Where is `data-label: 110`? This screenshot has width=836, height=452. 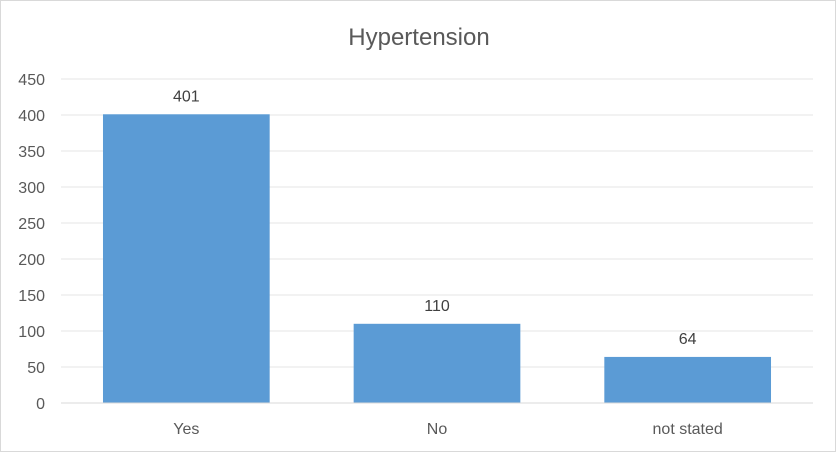 data-label: 110 is located at coordinates (437, 306).